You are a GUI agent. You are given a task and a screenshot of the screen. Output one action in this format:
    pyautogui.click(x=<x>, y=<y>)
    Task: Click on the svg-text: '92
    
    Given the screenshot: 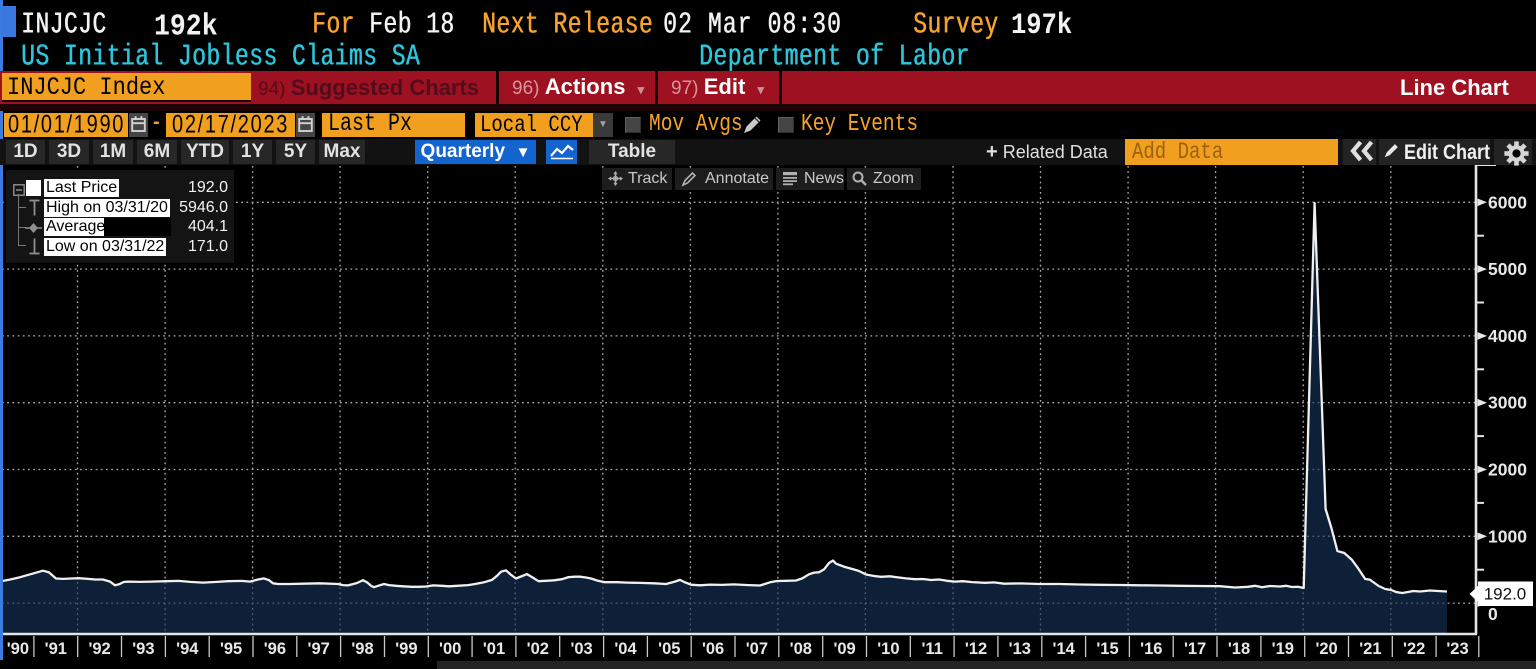 What is the action you would take?
    pyautogui.click(x=99, y=649)
    